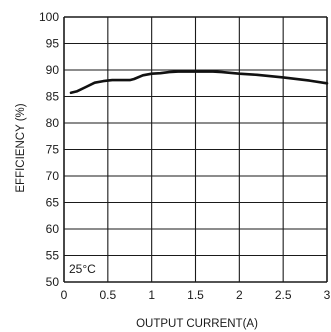 The width and height of the screenshot is (331, 332). Describe the element at coordinates (53, 97) in the screenshot. I see `y-tick-label: 85` at that location.